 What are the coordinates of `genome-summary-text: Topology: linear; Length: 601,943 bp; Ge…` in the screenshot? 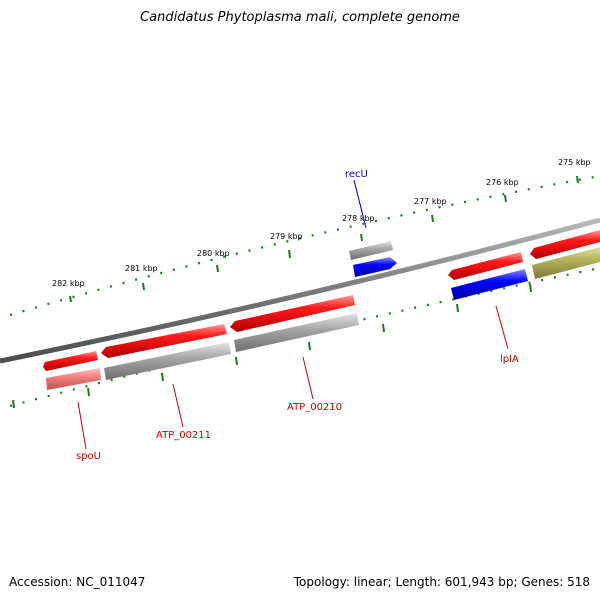 It's located at (441, 582).